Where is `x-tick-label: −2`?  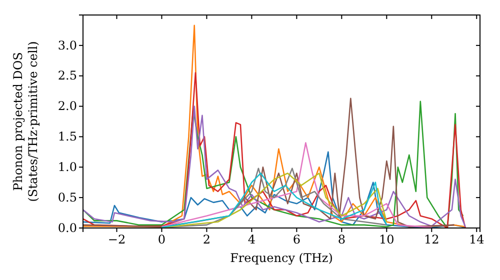 x-tick-label: −2 is located at coordinates (117, 239).